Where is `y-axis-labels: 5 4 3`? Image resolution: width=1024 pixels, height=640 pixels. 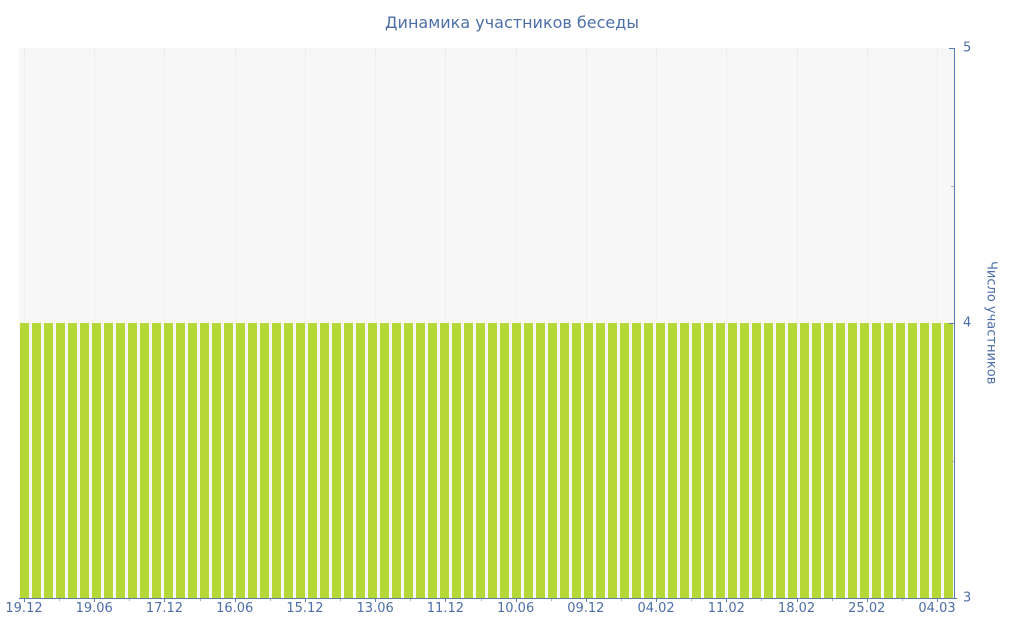 y-axis-labels: 5 4 3 is located at coordinates (973, 323).